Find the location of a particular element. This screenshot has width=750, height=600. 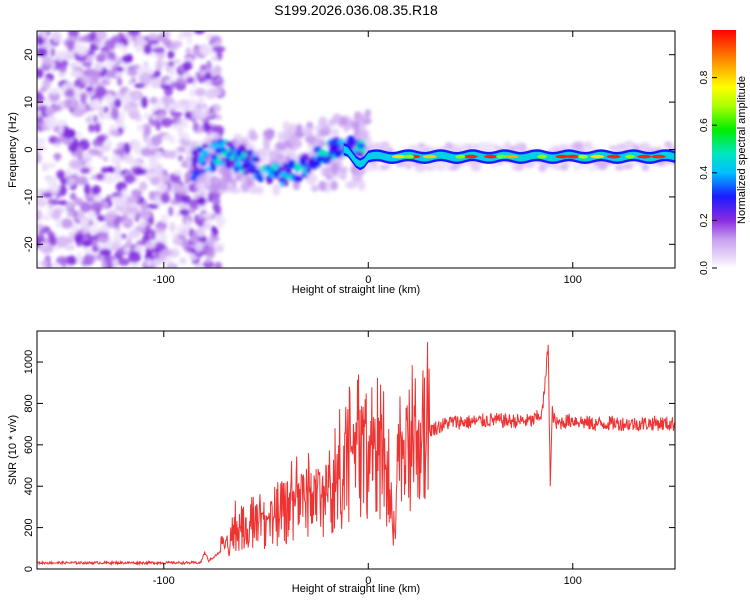

snr-y-label: SNR (10 * v/v) is located at coordinates (13, 450).